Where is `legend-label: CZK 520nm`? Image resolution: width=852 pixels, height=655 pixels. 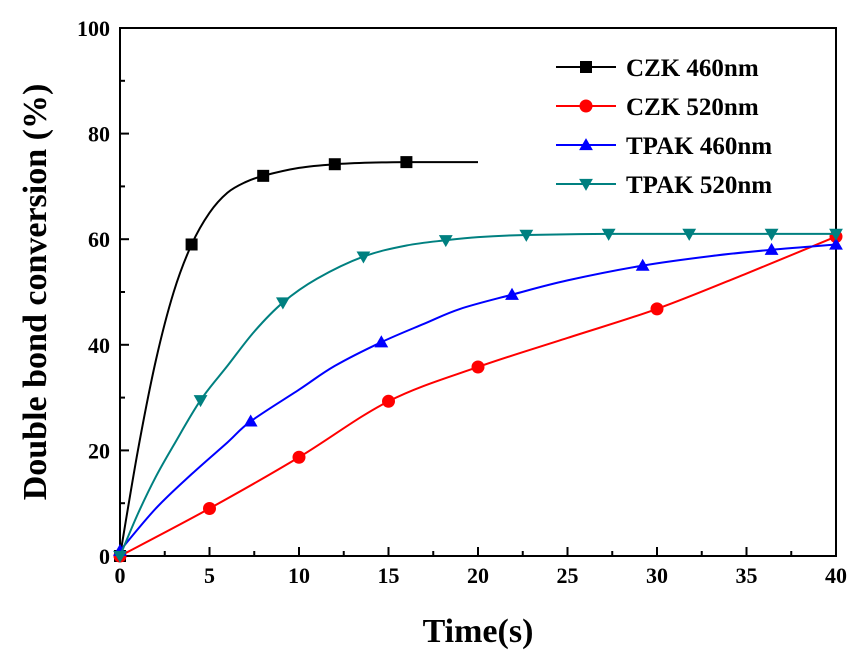 legend-label: CZK 520nm is located at coordinates (692, 107).